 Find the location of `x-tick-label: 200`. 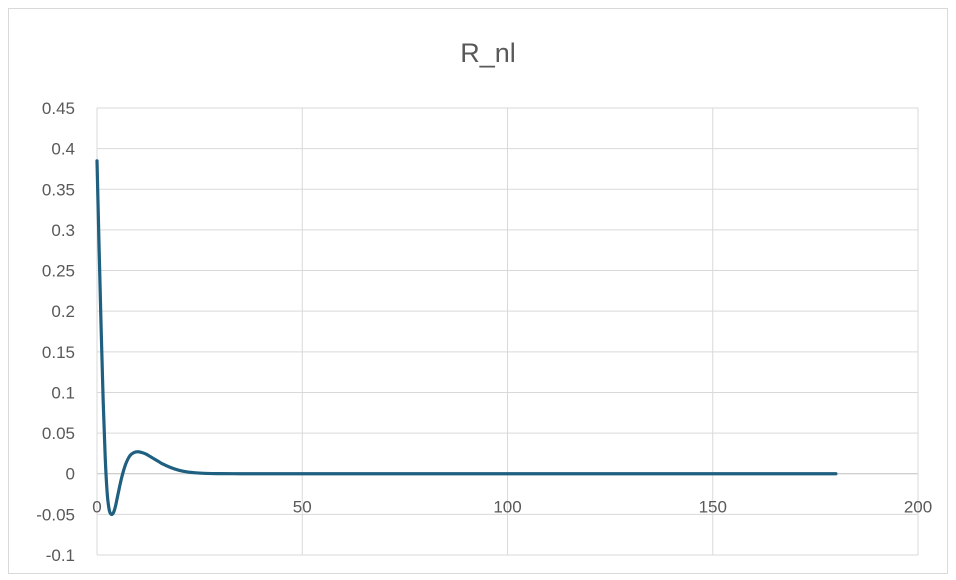

x-tick-label: 200 is located at coordinates (918, 507).